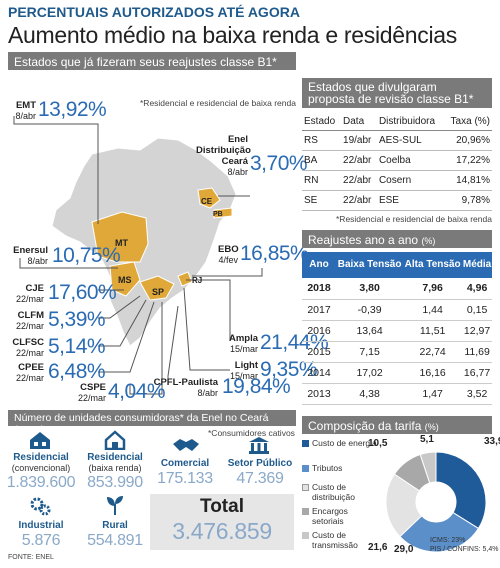 Image resolution: width=500 pixels, height=568 pixels. I want to click on consumer-value: 47.369, so click(260, 478).